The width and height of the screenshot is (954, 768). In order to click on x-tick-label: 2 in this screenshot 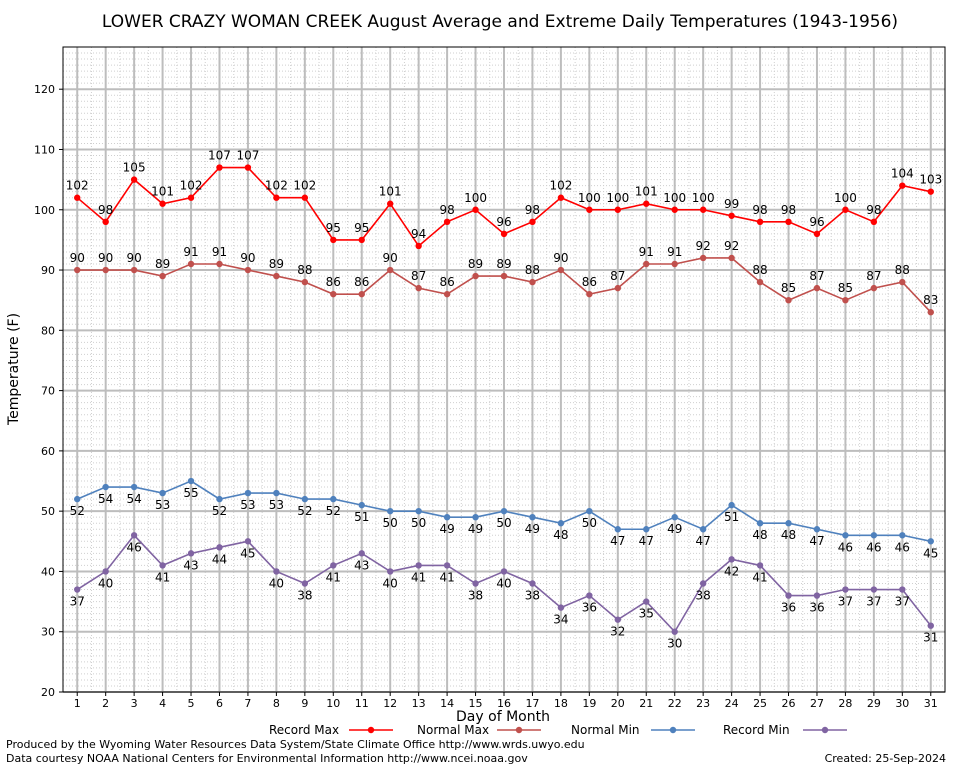, I will do `click(105, 703)`.